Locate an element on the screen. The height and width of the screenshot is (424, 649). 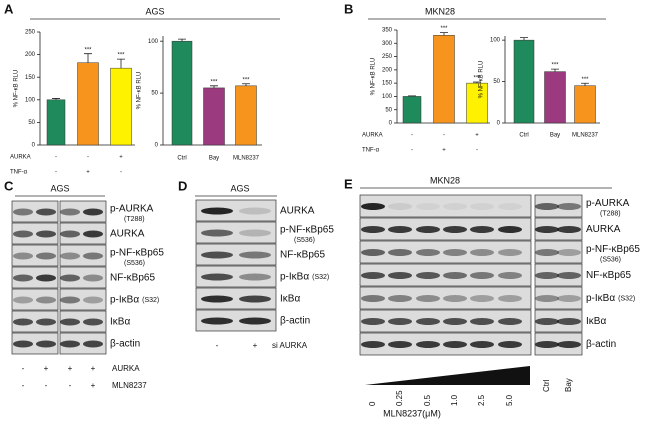
dose-label: 5.0 is located at coordinates (509, 400).